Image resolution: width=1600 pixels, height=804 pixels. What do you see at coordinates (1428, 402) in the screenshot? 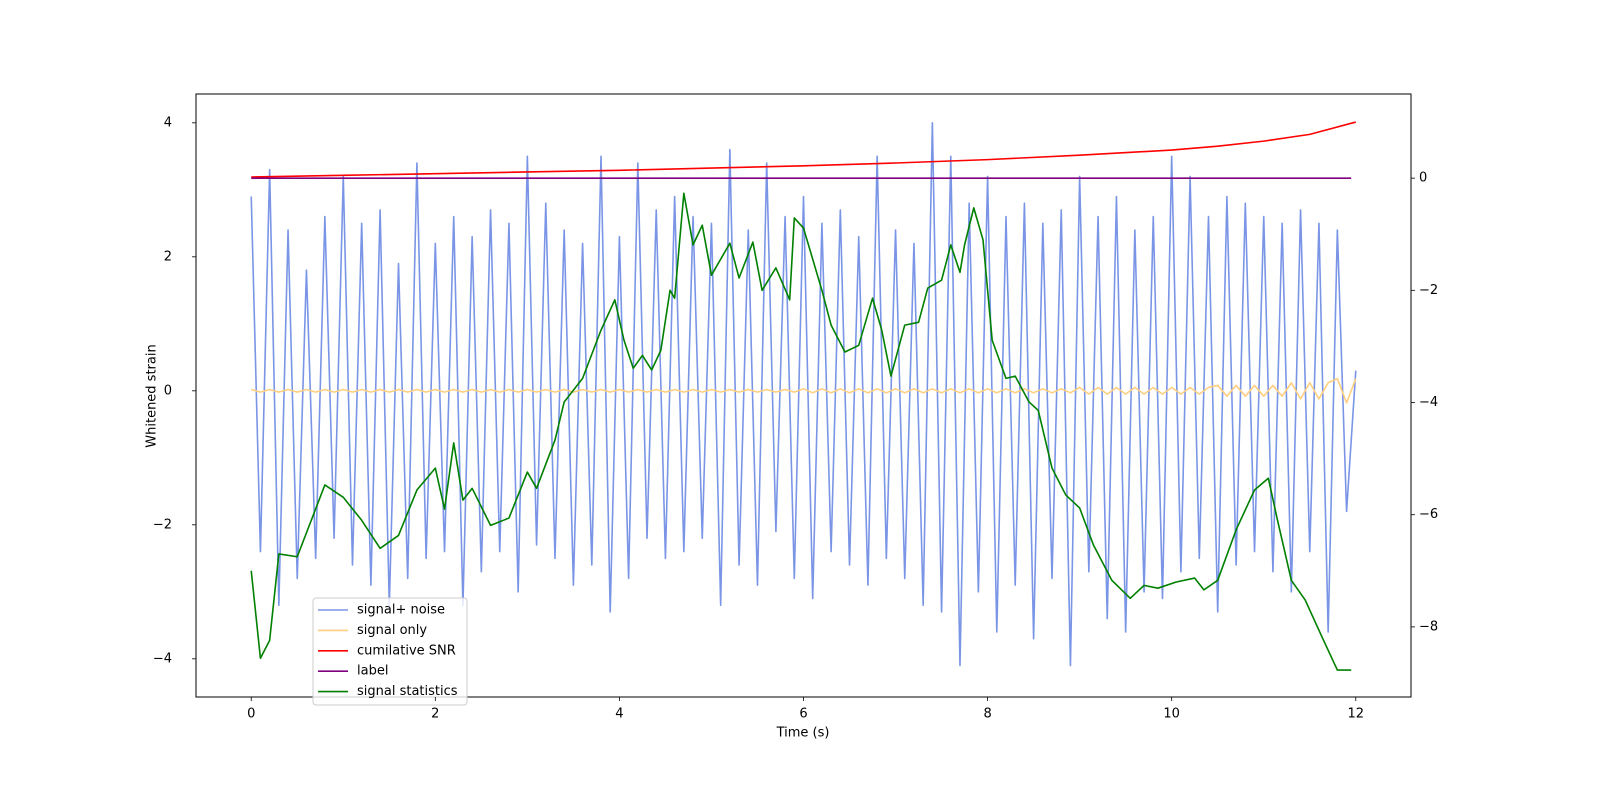
I see `y2-tick-label: −4` at bounding box center [1428, 402].